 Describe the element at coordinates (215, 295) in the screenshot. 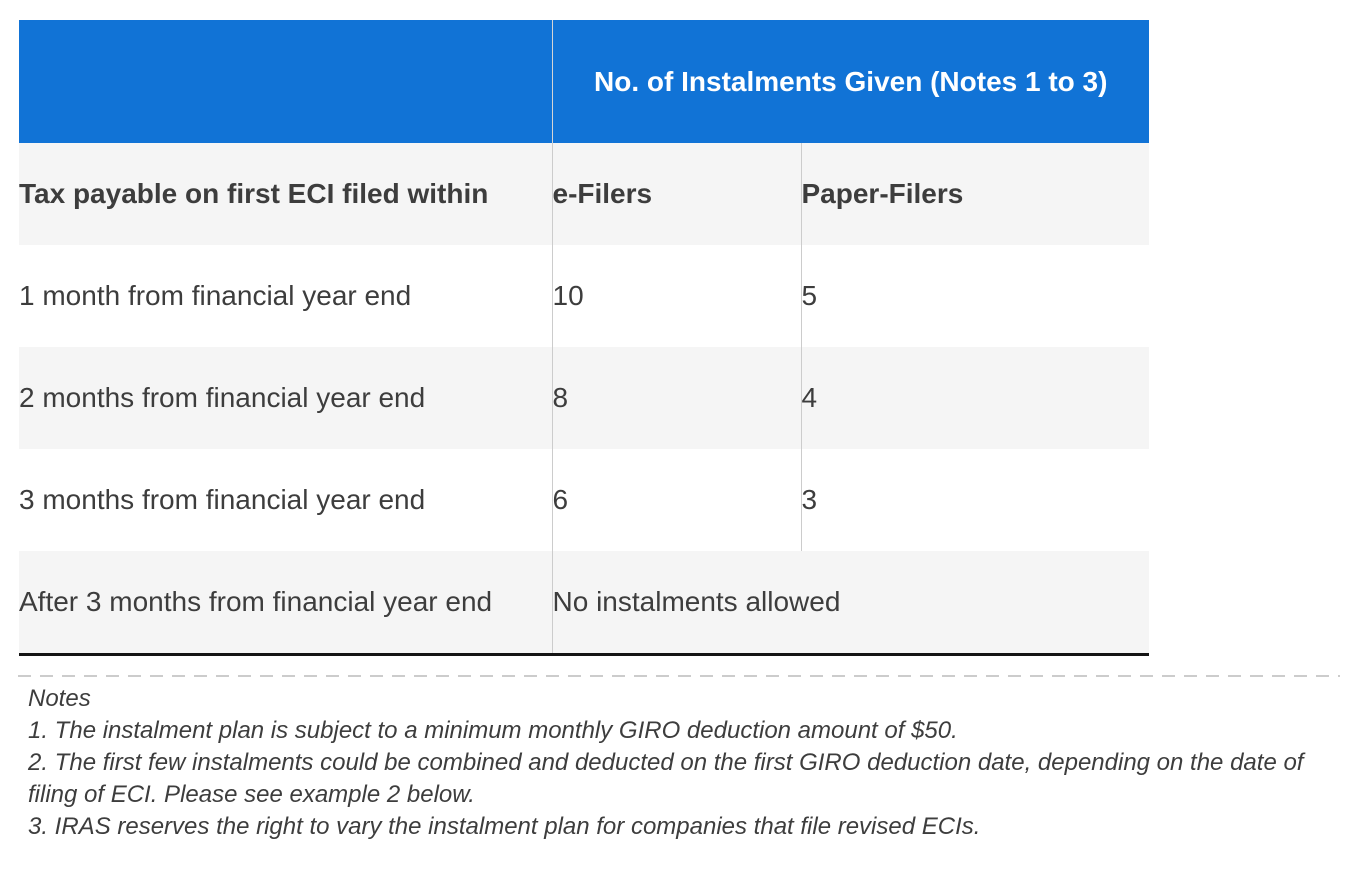

I see `row-criteria: 1 month from financial year end` at that location.